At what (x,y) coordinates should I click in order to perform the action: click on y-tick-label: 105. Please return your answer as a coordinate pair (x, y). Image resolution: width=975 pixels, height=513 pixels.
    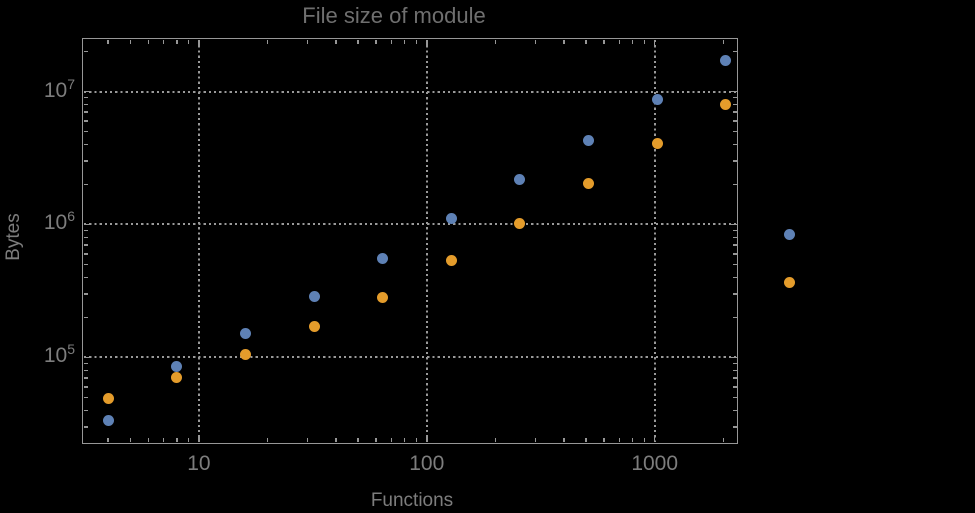
    Looking at the image, I should click on (59, 354).